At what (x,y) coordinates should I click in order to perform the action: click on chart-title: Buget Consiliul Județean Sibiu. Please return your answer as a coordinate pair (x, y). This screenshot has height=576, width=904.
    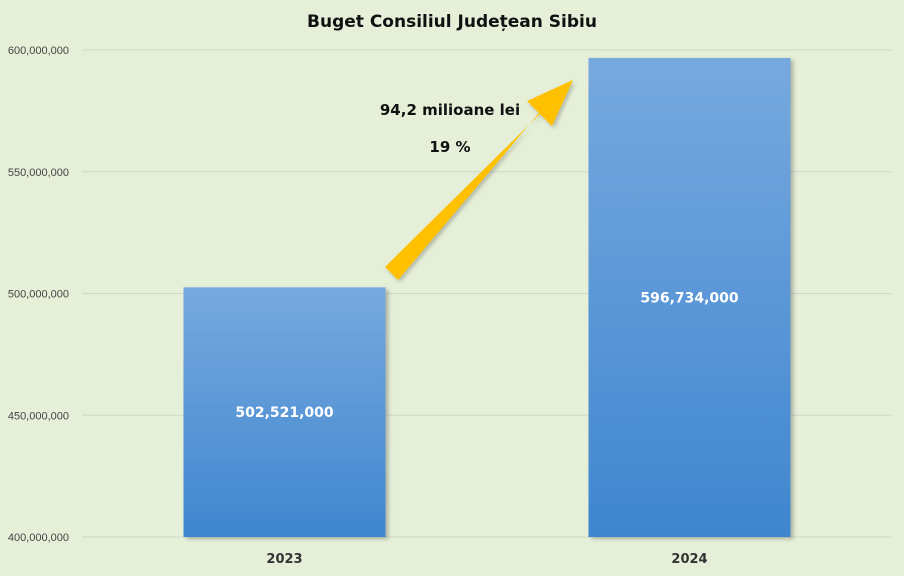
    Looking at the image, I should click on (452, 22).